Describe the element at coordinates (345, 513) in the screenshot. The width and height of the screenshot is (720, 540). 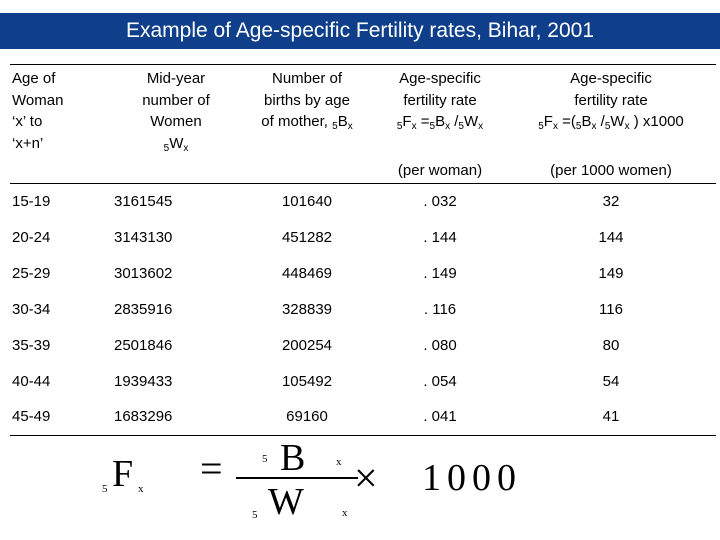
I see `formula-den-suffix-sub: x` at that location.